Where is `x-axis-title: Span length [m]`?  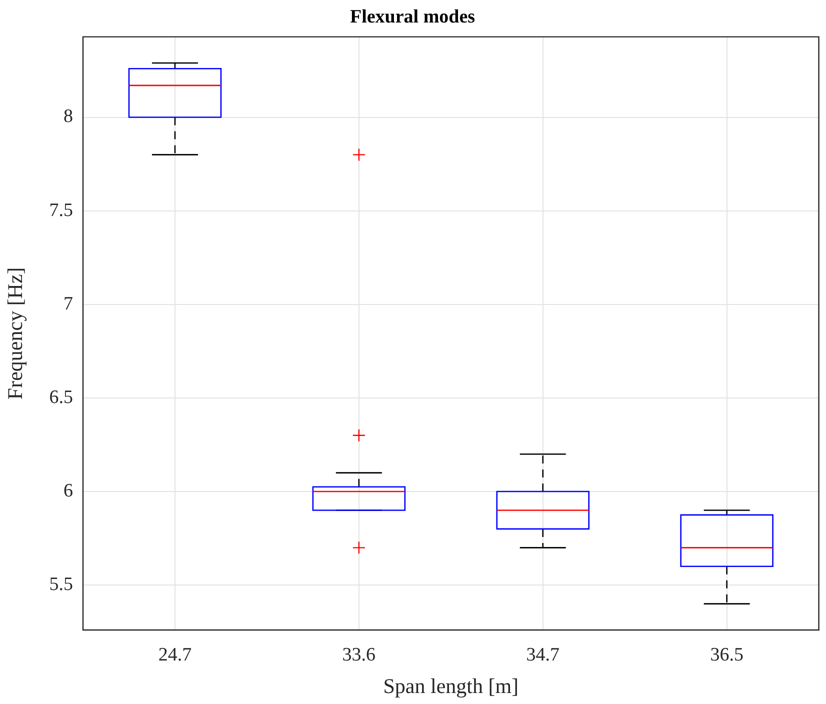 x-axis-title: Span length [m] is located at coordinates (451, 686).